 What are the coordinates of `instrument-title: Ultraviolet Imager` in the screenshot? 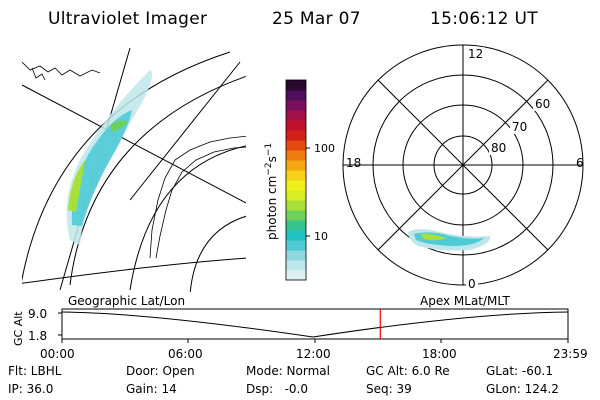 It's located at (128, 19).